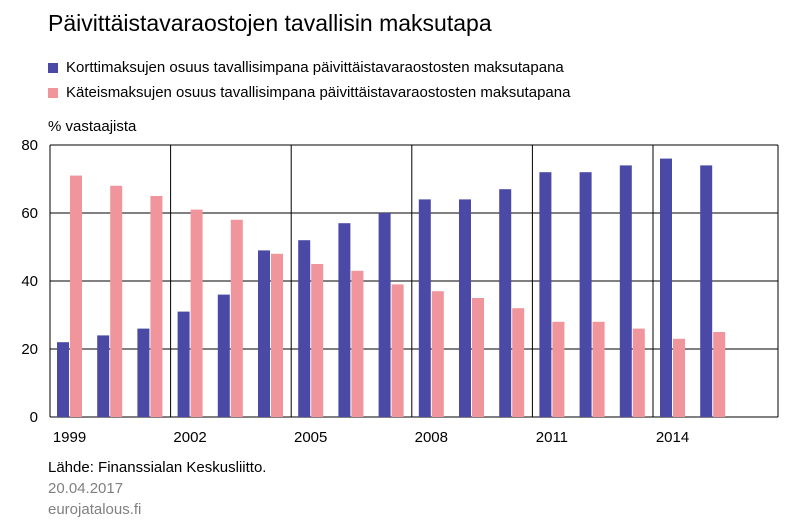 Image resolution: width=801 pixels, height=523 pixels. Describe the element at coordinates (545, 294) in the screenshot. I see `bar-card-2011` at that location.